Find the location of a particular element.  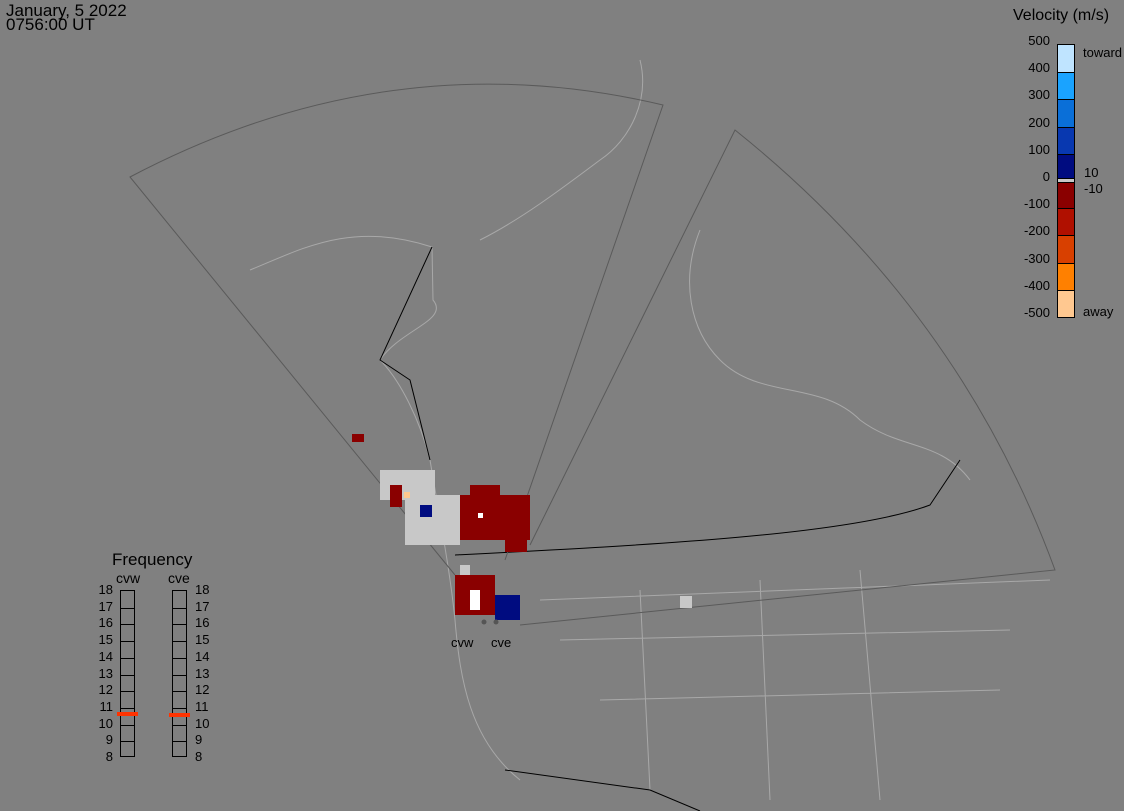

radar-data is located at coordinates (522, 527).